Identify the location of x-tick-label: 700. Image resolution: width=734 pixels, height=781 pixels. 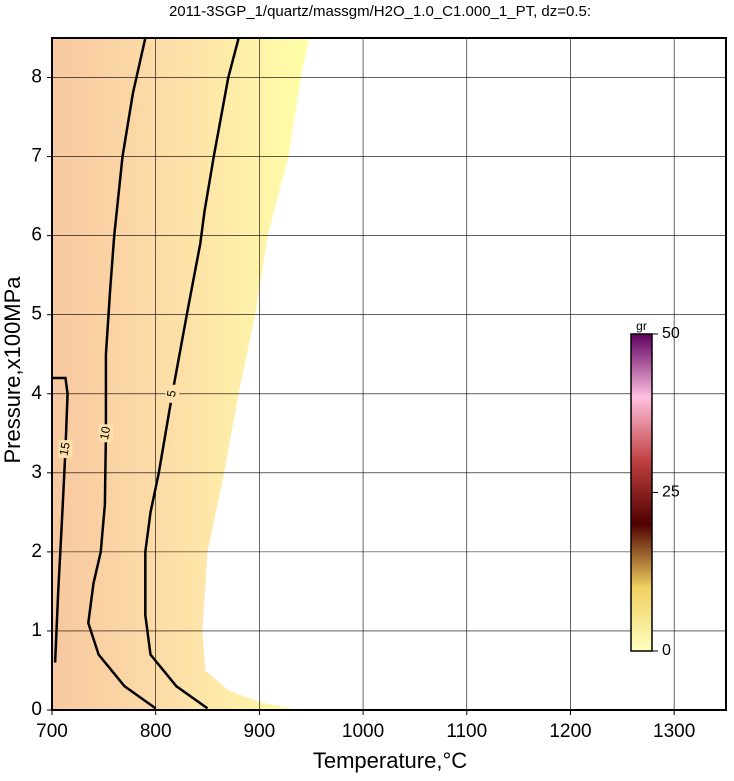
(52, 731).